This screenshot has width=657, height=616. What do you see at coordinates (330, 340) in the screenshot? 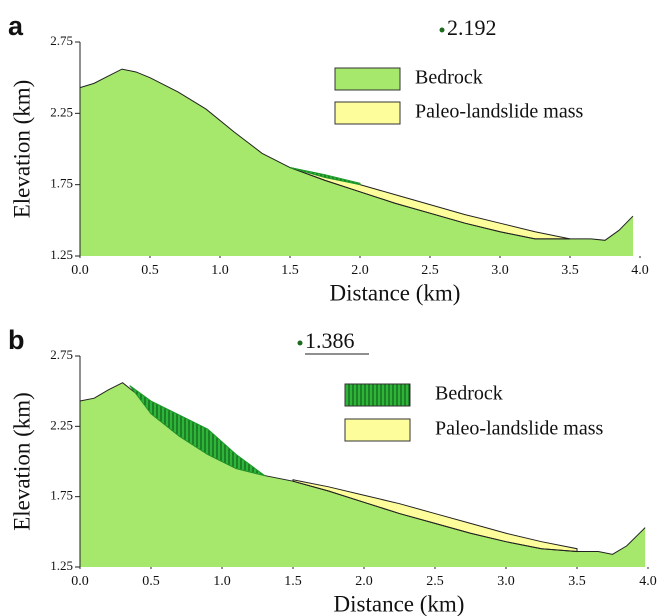
I see `annotation: 1.386` at bounding box center [330, 340].